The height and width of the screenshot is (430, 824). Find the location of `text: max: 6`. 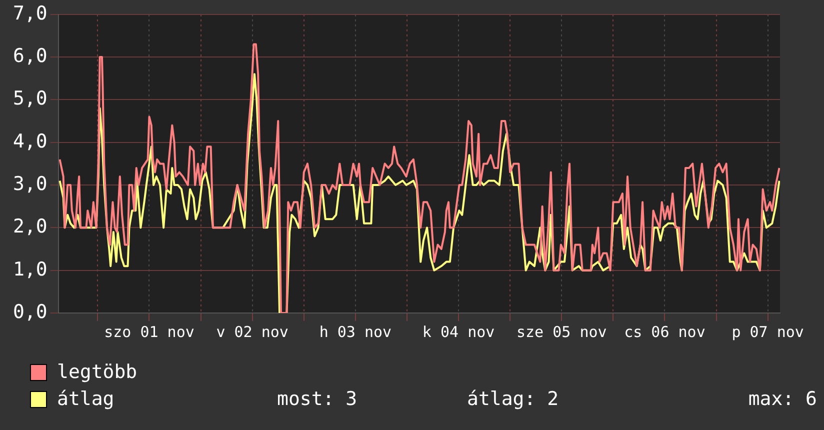

text: max: 6 is located at coordinates (782, 399).